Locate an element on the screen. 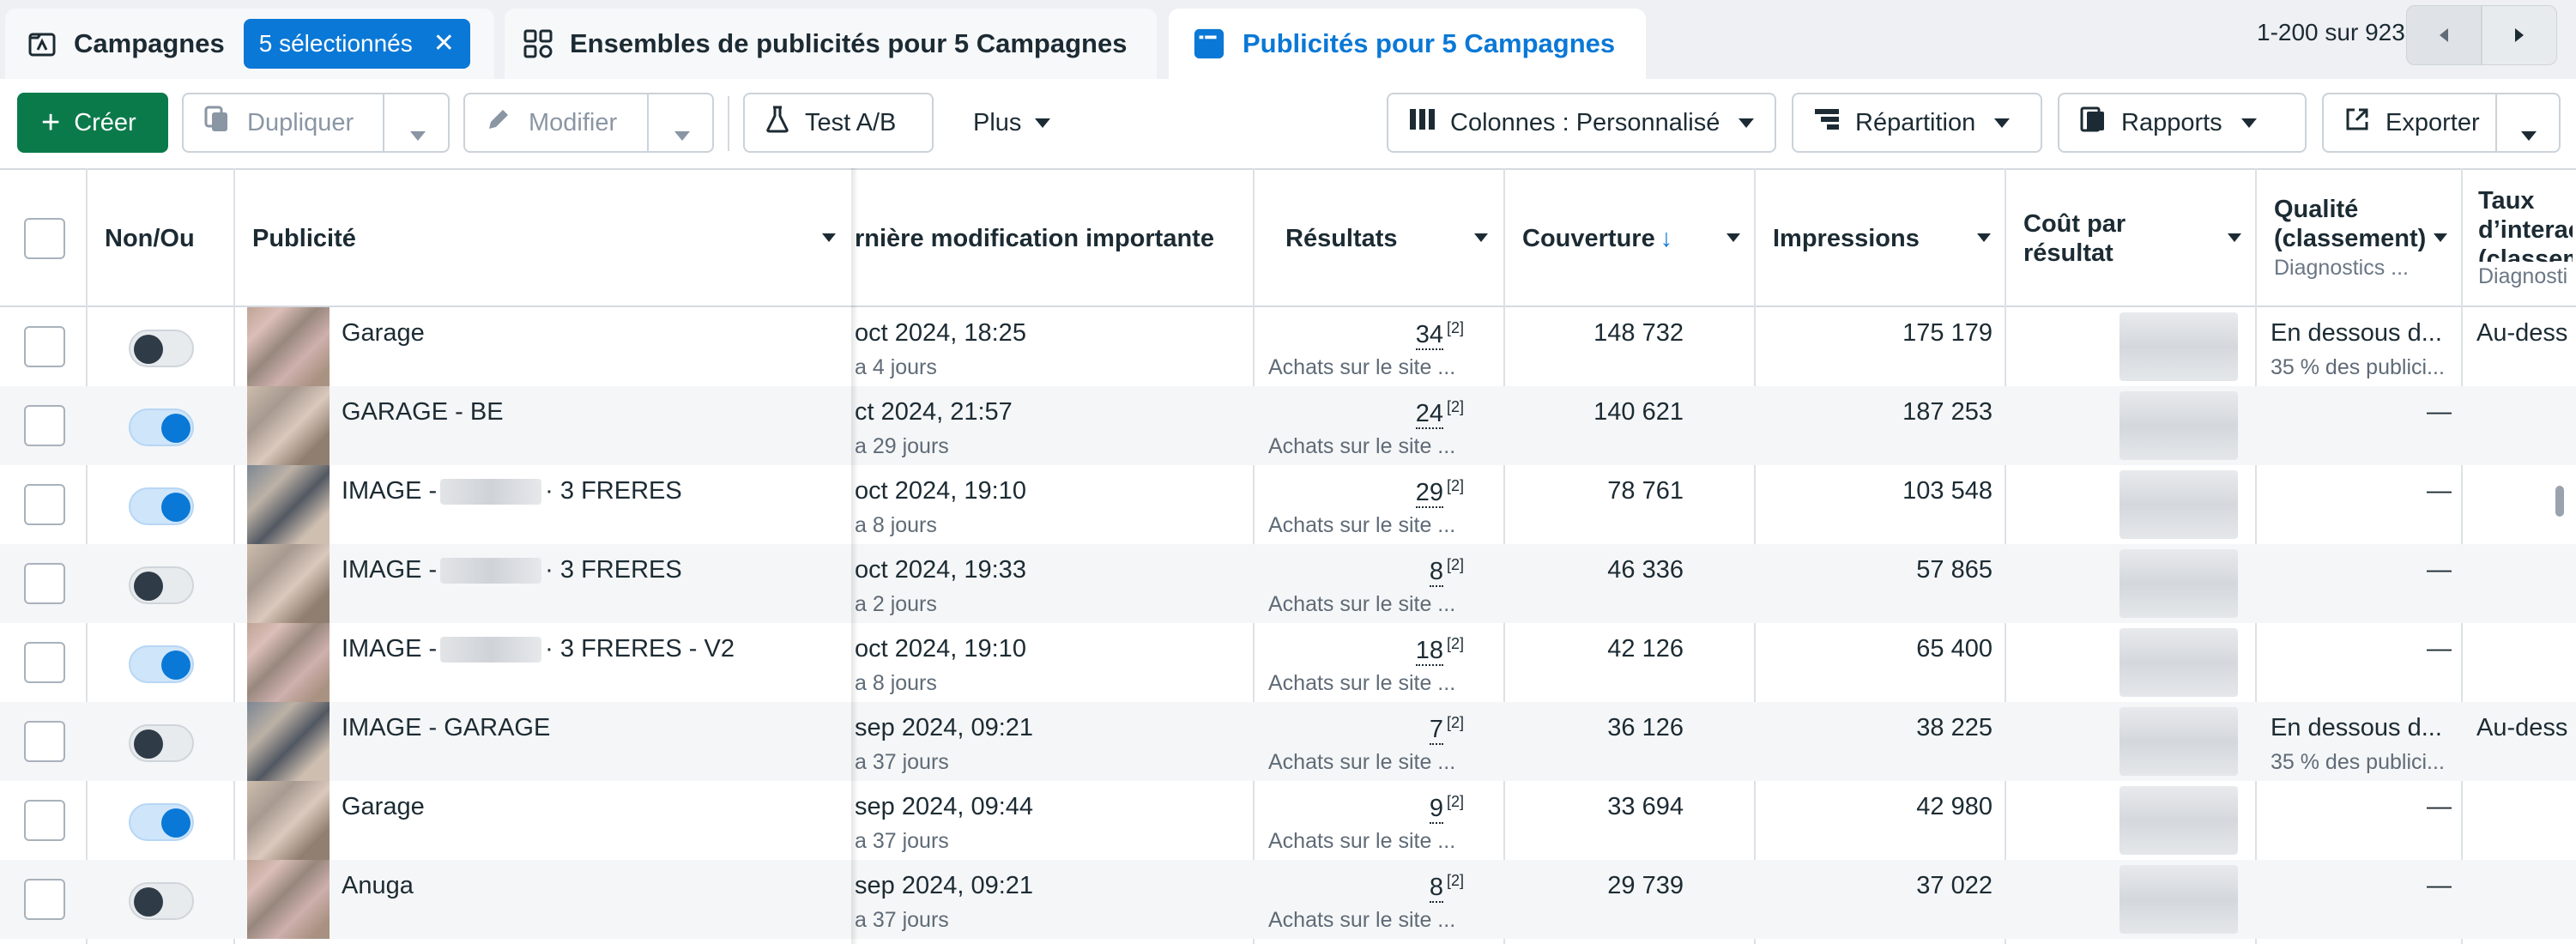  ad-name: Anuga is located at coordinates (378, 885).